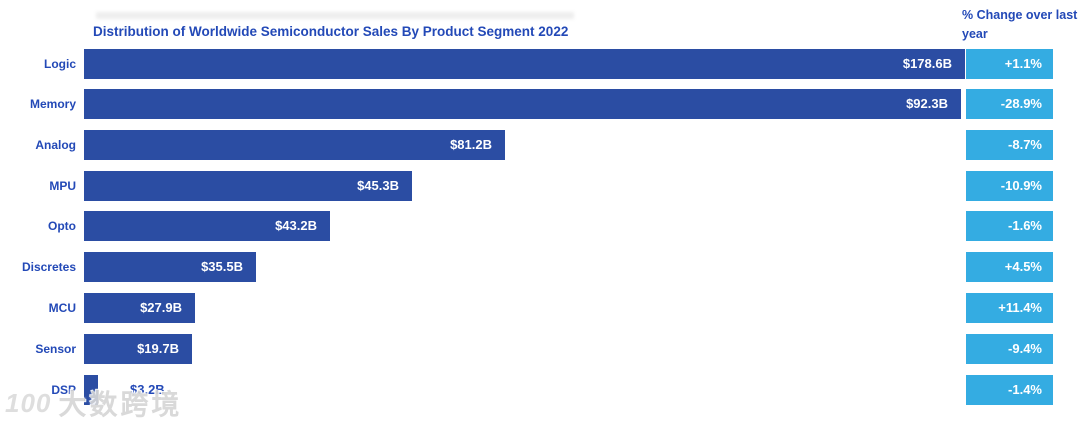 The height and width of the screenshot is (430, 1080). I want to click on bar-value-label: $81.2B, so click(471, 144).